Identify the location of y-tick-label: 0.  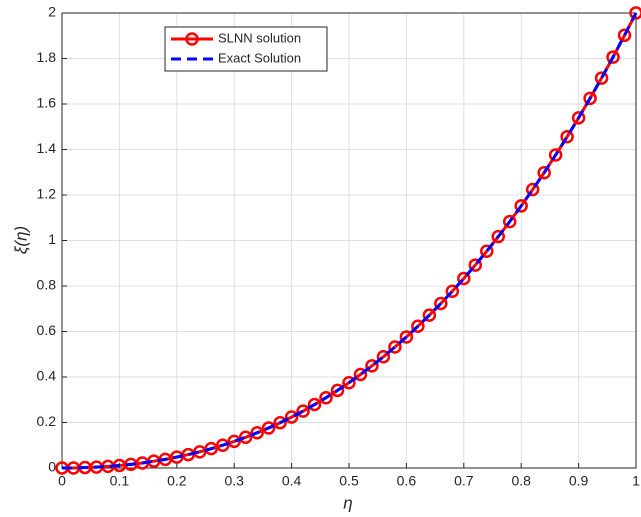
(52, 467).